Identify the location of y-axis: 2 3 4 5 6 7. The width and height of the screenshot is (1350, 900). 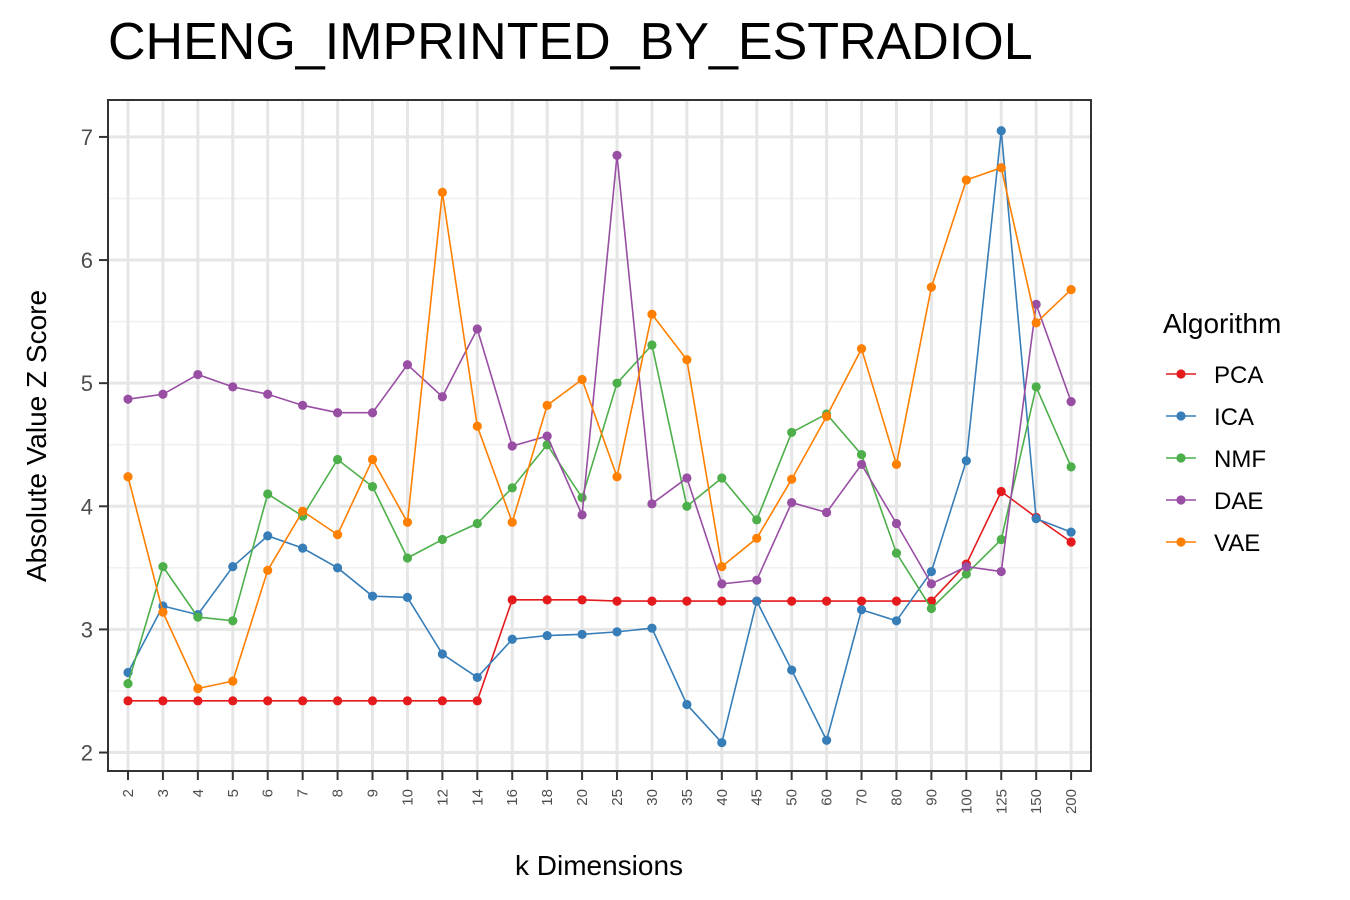
(94, 445).